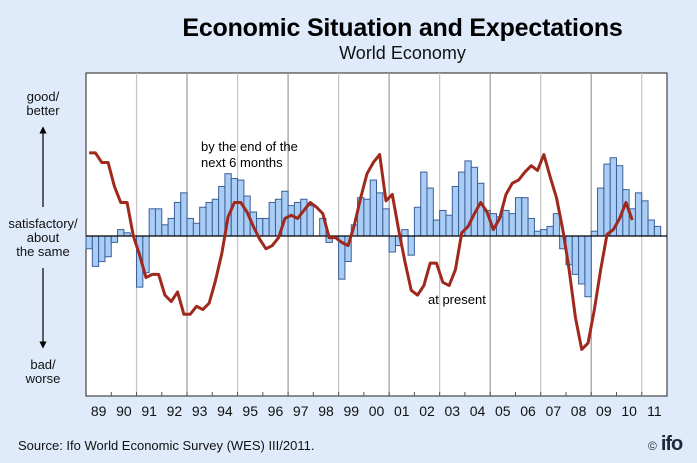 The height and width of the screenshot is (463, 697). I want to click on x-tick-label: 97, so click(301, 411).